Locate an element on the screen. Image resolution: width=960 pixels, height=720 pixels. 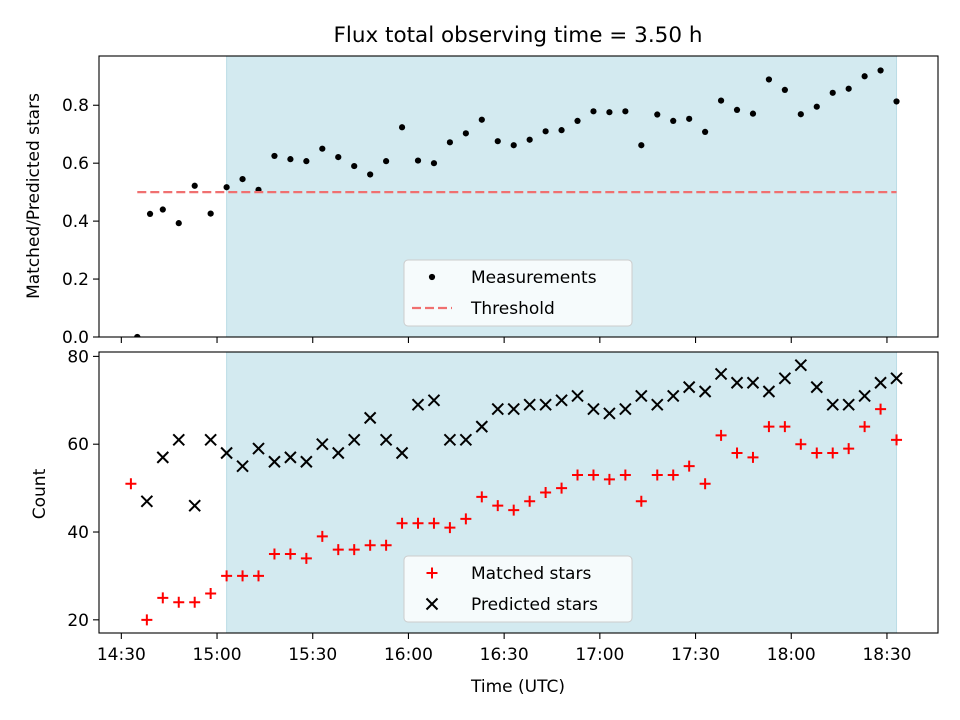
x-tick-label: 18:30 is located at coordinates (886, 655).